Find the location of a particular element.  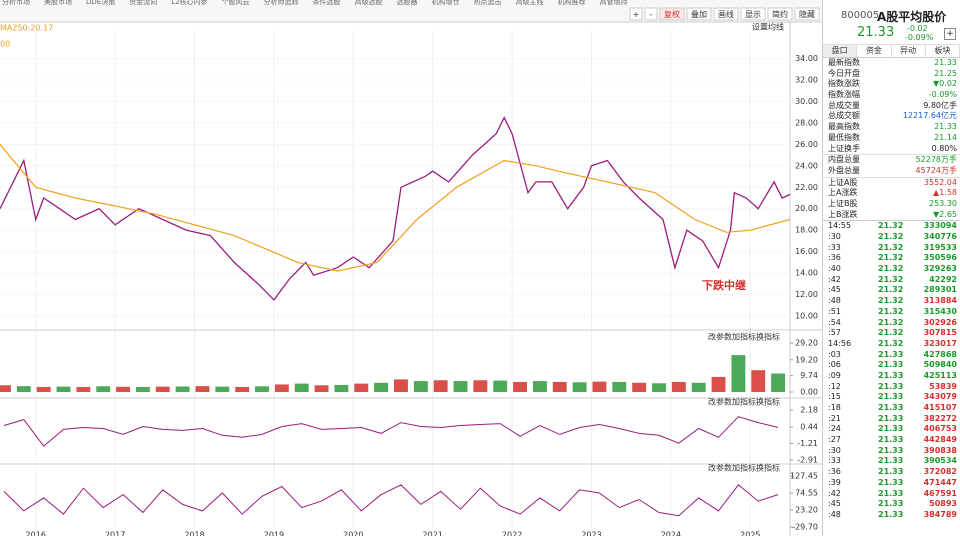

trade-volume: 313884 is located at coordinates (940, 301).